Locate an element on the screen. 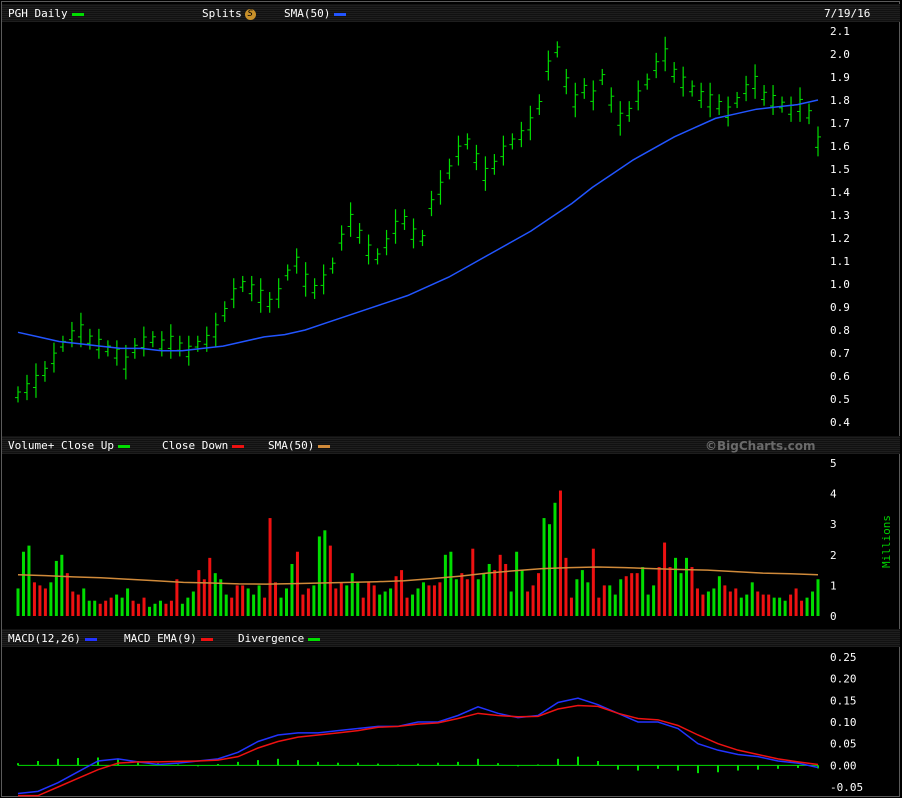 This screenshot has width=902, height=798. price-y-tick: 2.1 is located at coordinates (840, 31).